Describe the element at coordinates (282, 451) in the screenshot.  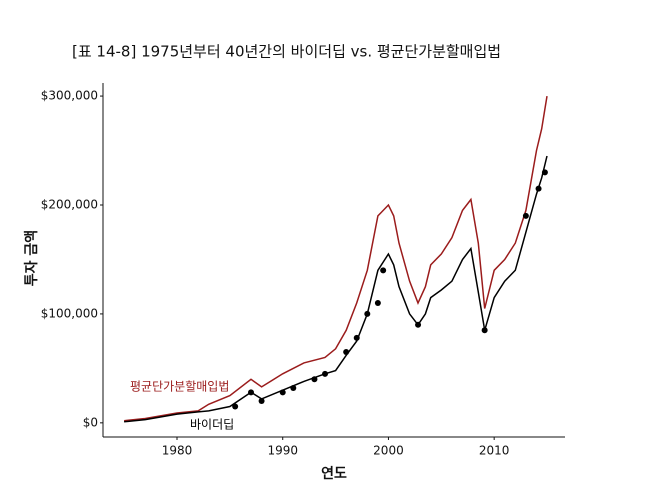
I see `x-tick-label: 1990` at that location.